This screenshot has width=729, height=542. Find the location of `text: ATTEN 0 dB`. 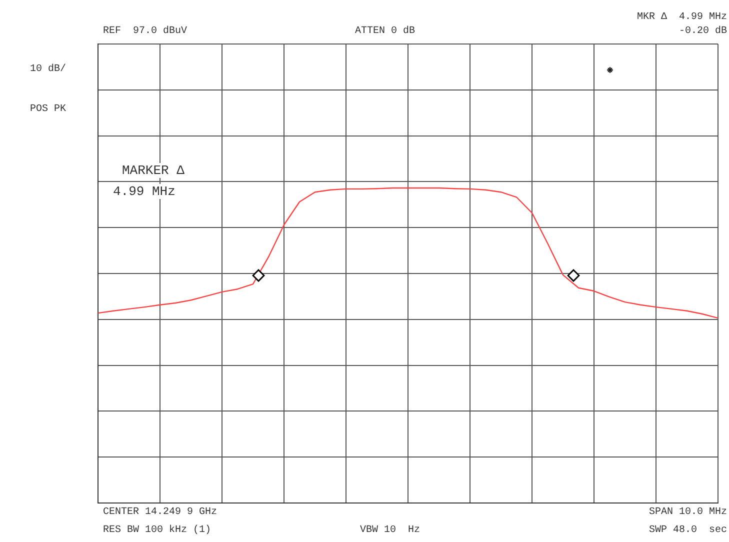

text: ATTEN 0 dB is located at coordinates (385, 31).